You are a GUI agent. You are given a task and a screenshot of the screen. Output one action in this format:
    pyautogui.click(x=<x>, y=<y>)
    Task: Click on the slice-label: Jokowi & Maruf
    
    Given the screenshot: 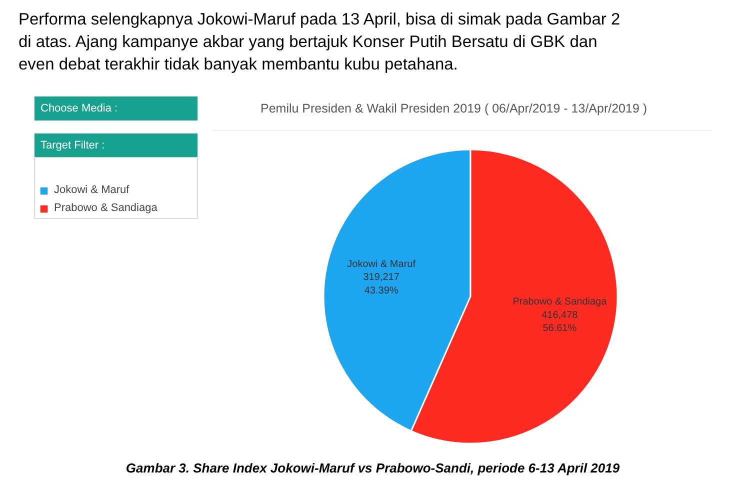 What is the action you would take?
    pyautogui.click(x=381, y=264)
    